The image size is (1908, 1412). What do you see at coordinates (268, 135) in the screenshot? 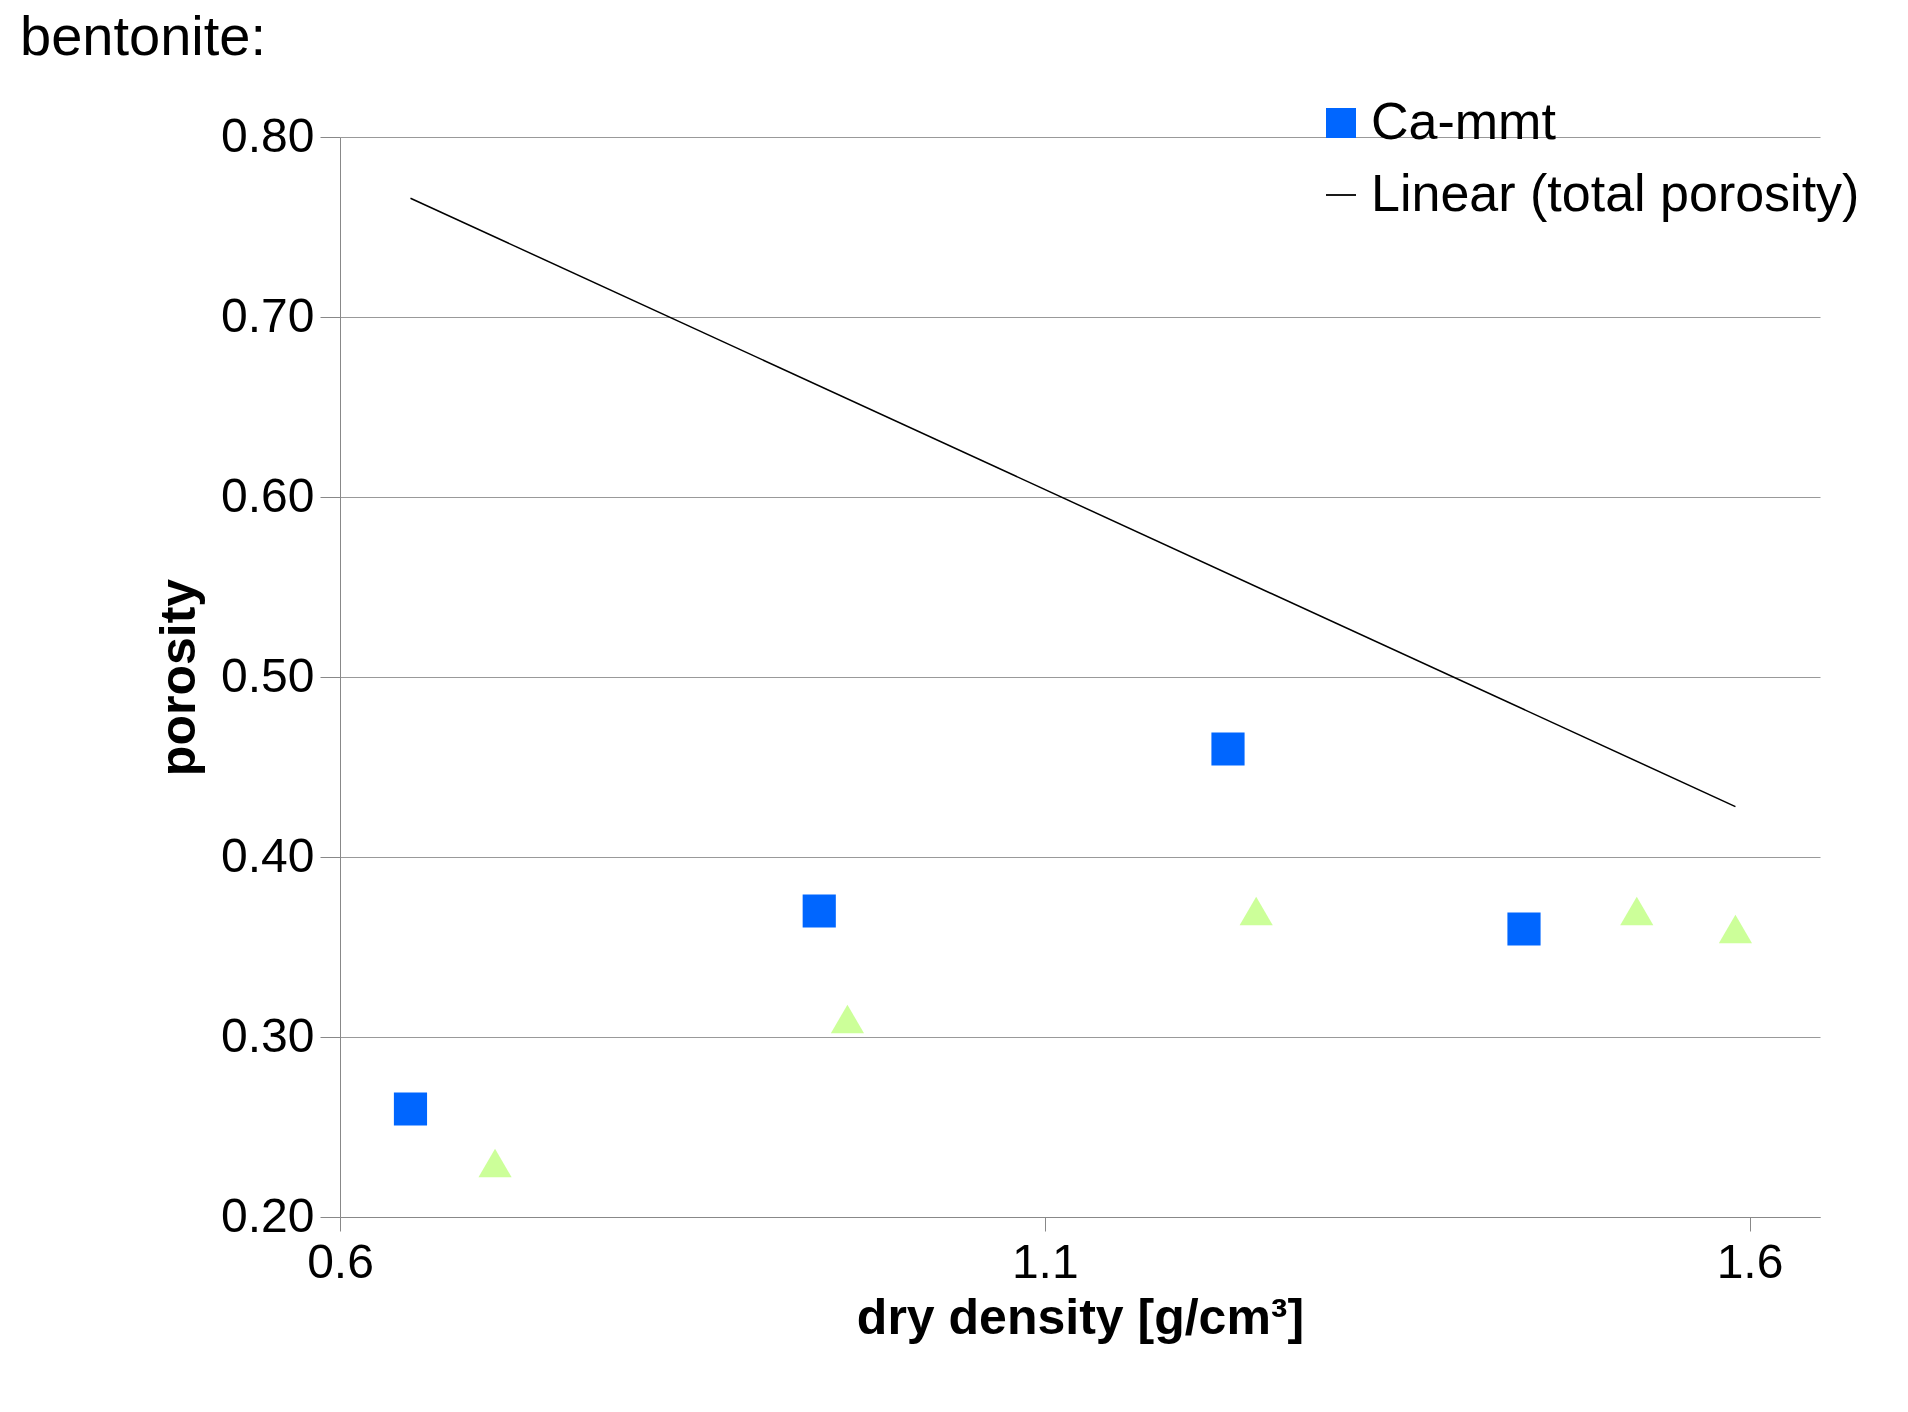
I see `y-tick-label: 0.80` at bounding box center [268, 135].